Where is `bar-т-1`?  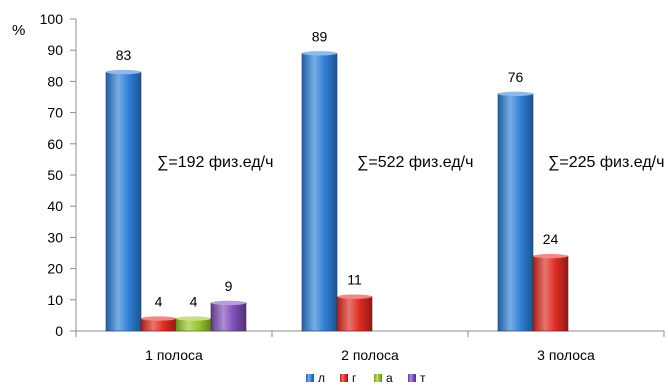 bar-т-1 is located at coordinates (228, 317).